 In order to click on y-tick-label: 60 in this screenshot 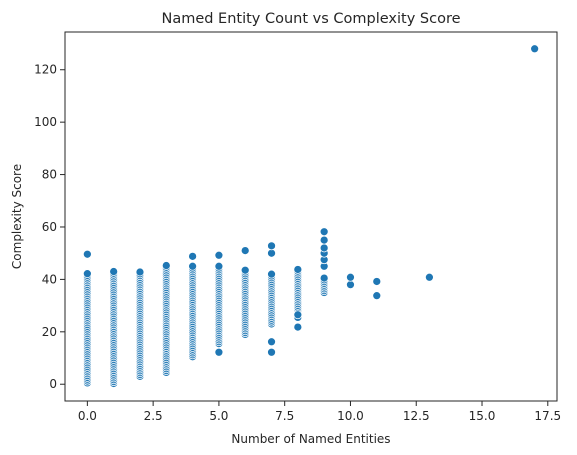, I will do `click(49, 227)`.